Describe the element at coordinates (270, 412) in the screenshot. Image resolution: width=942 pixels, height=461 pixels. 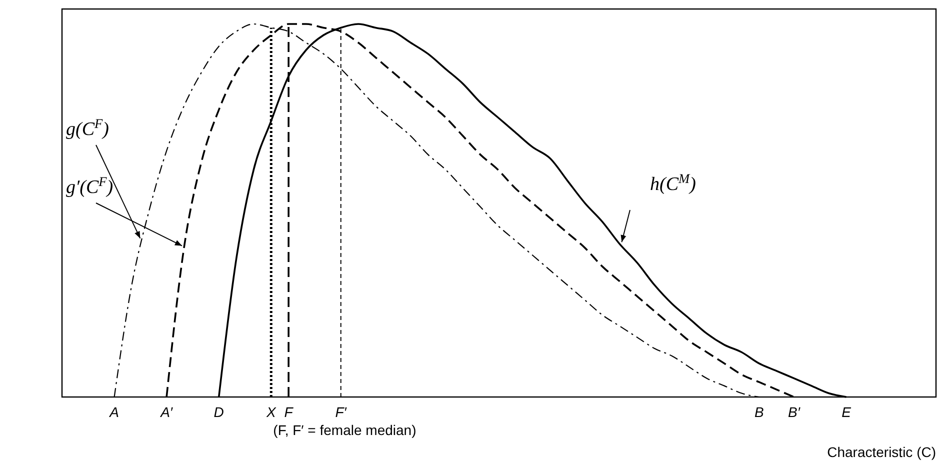
I see `x-tick-label: X` at that location.